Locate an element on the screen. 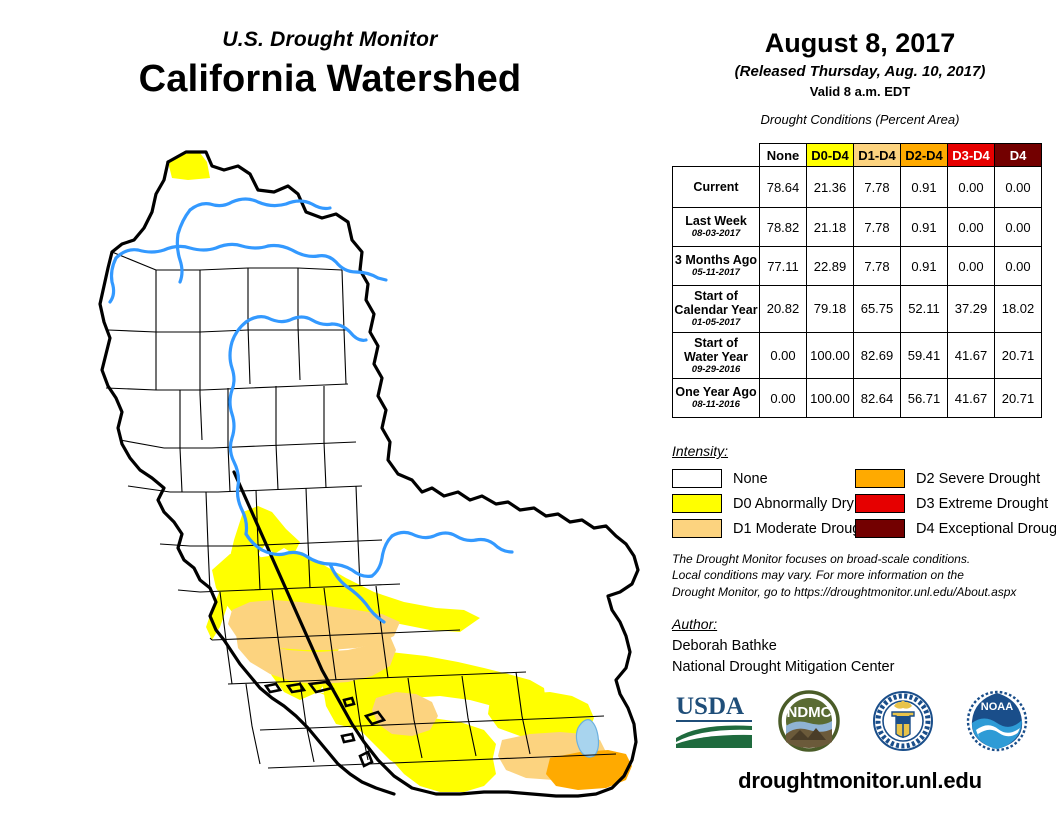 Image resolution: width=1056 pixels, height=816 pixels. doc-seal-logo is located at coordinates (903, 721).